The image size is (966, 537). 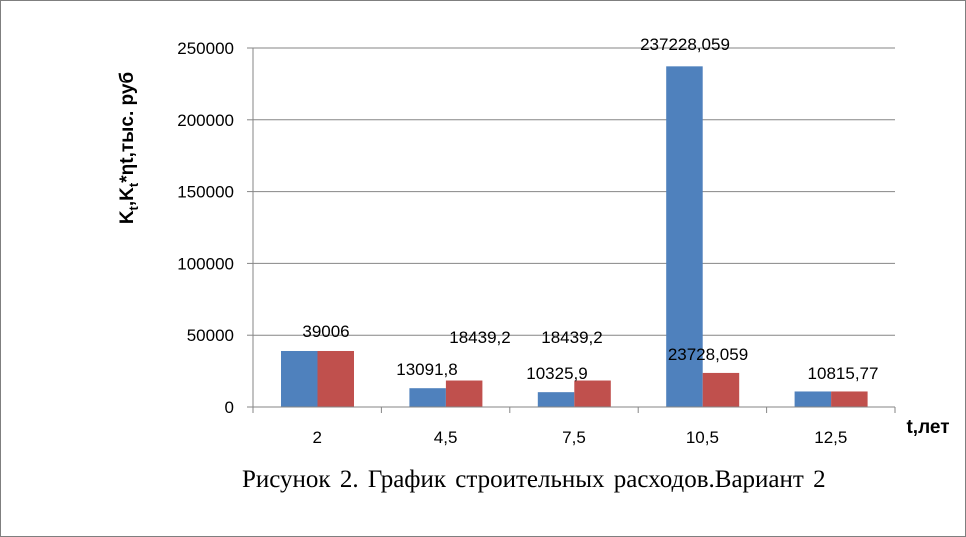 What do you see at coordinates (685, 44) in the screenshot?
I see `data-label: 237228,059` at bounding box center [685, 44].